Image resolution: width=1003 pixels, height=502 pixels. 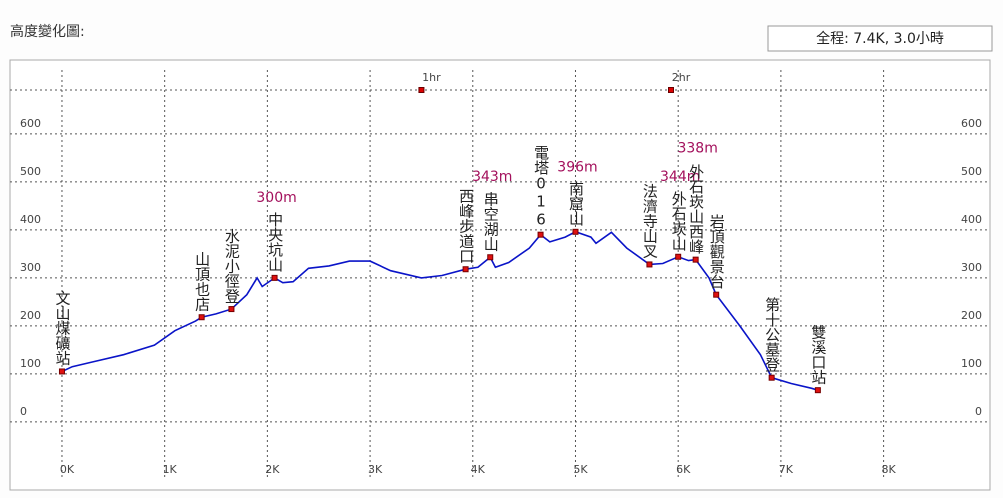 What do you see at coordinates (681, 77) in the screenshot?
I see `time-label: 2hr` at bounding box center [681, 77].